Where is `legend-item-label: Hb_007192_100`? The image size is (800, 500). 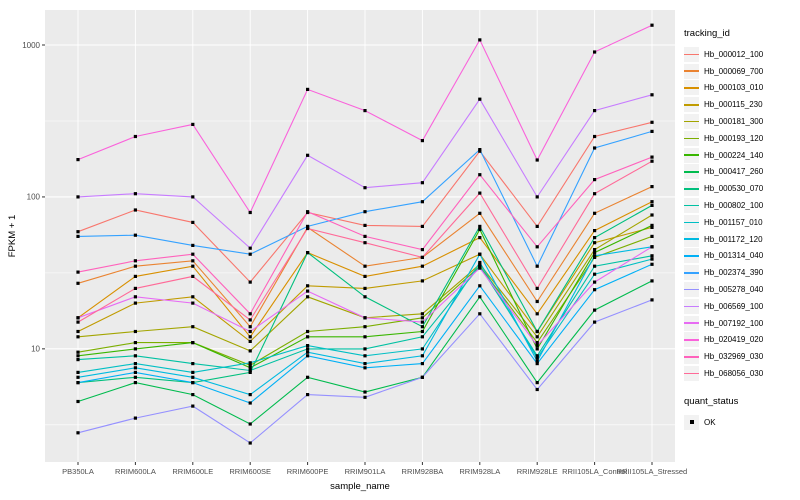
legend-item-label: Hb_007192_100 is located at coordinates (734, 323).